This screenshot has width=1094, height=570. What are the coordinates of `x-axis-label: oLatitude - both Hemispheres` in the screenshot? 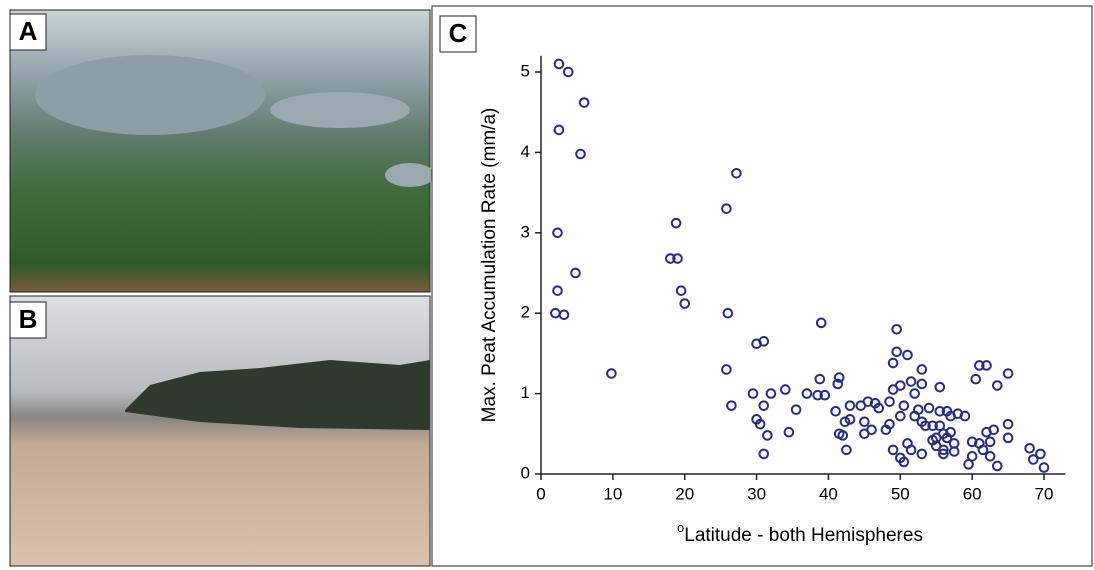 It's located at (800, 533).